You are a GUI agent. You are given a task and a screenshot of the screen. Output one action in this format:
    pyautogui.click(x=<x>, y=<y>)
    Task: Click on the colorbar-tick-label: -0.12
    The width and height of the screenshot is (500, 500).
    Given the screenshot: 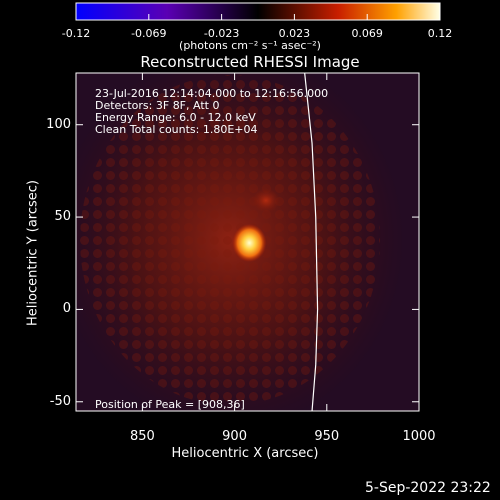 What is the action you would take?
    pyautogui.click(x=76, y=33)
    